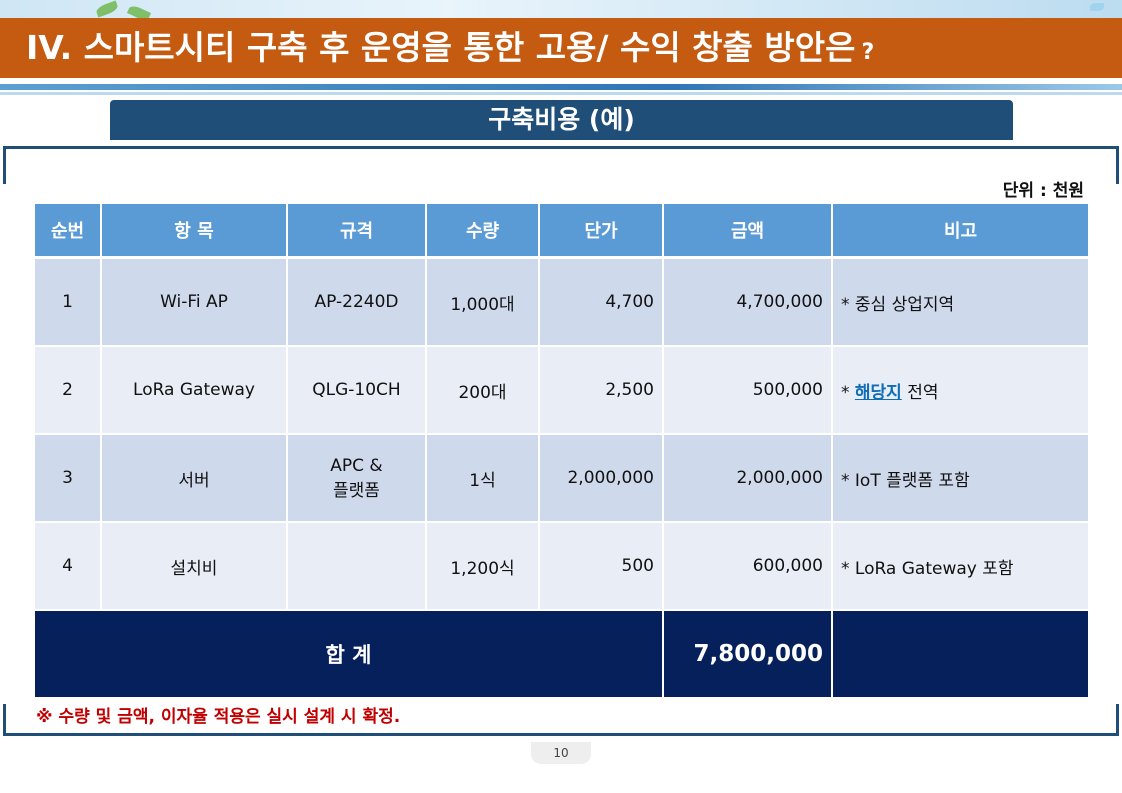 The image size is (1122, 793). What do you see at coordinates (601, 302) in the screenshot?
I see `cell-unit-price: 4,700` at bounding box center [601, 302].